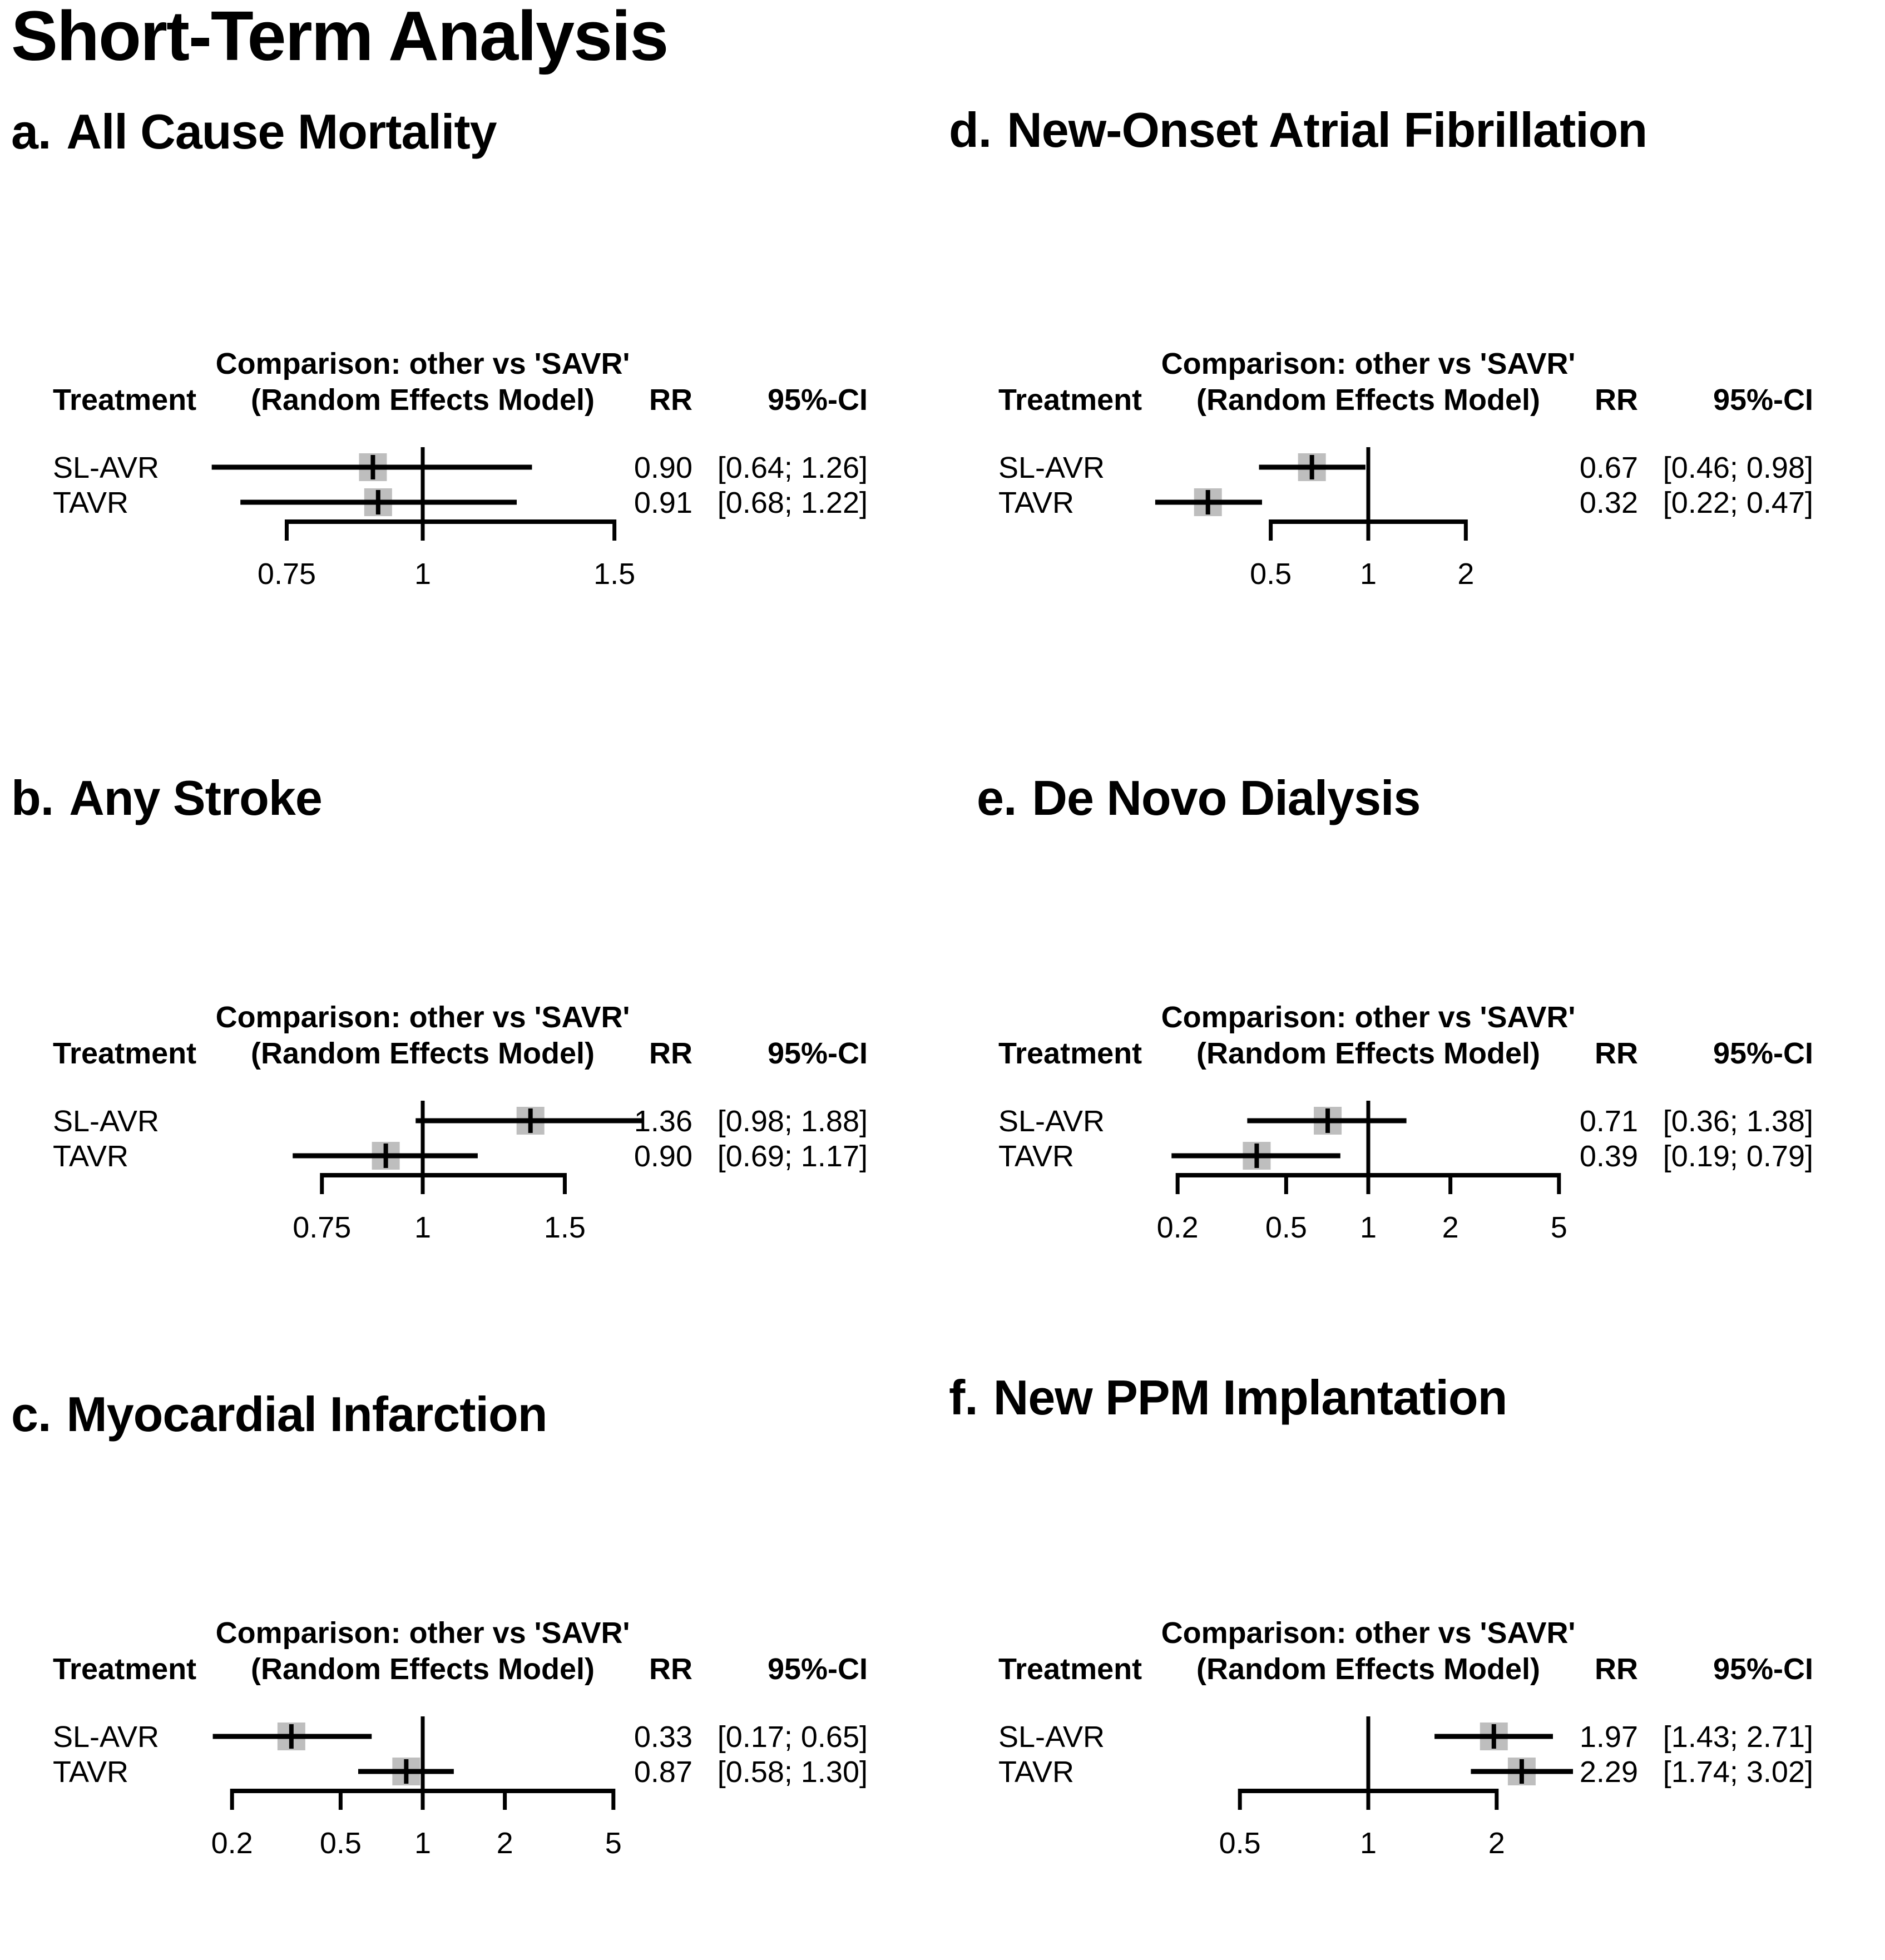 Image resolution: width=1885 pixels, height=1960 pixels. I want to click on figure-title: Short-Term Analysis, so click(340, 38).